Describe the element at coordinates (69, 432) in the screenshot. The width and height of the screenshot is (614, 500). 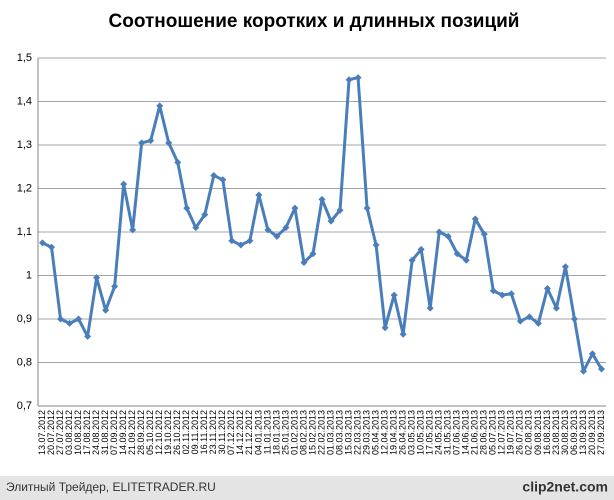
I see `x-tick-label: 03.08.2012` at that location.